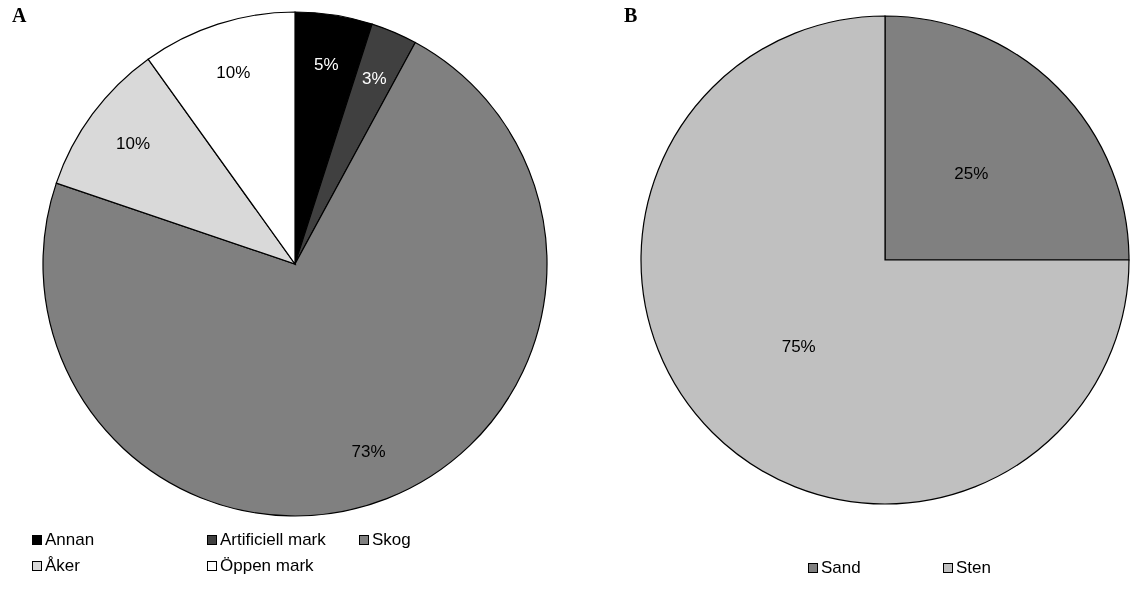  Describe the element at coordinates (971, 174) in the screenshot. I see `data-label: 25%` at that location.